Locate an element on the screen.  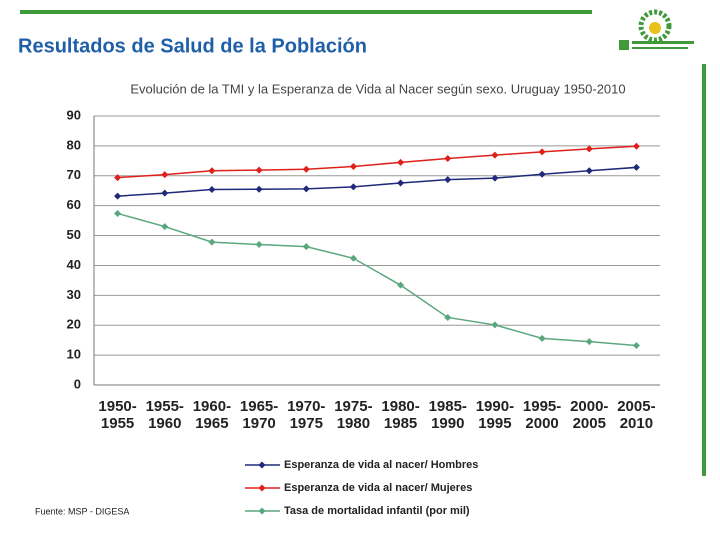
x-tick-label: 1980-1985 is located at coordinates (400, 415).